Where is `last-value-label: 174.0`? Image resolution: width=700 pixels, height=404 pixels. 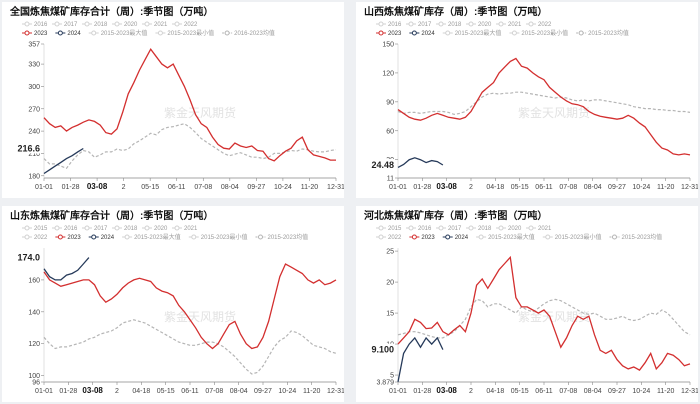 last-value-label: 174.0 is located at coordinates (28, 258).